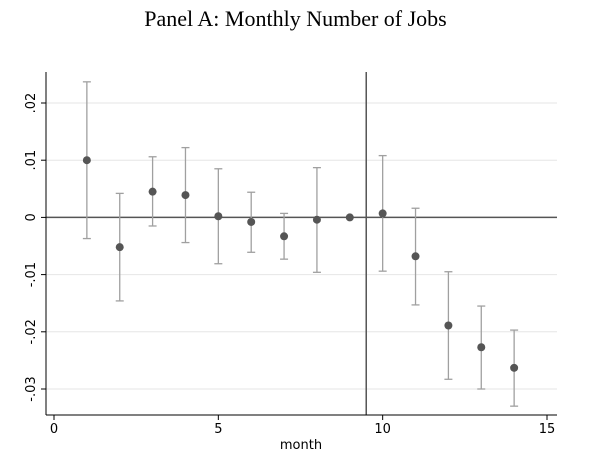 This screenshot has height=465, width=591. What do you see at coordinates (31, 331) in the screenshot?
I see `y-tick-label: -.02` at bounding box center [31, 331].